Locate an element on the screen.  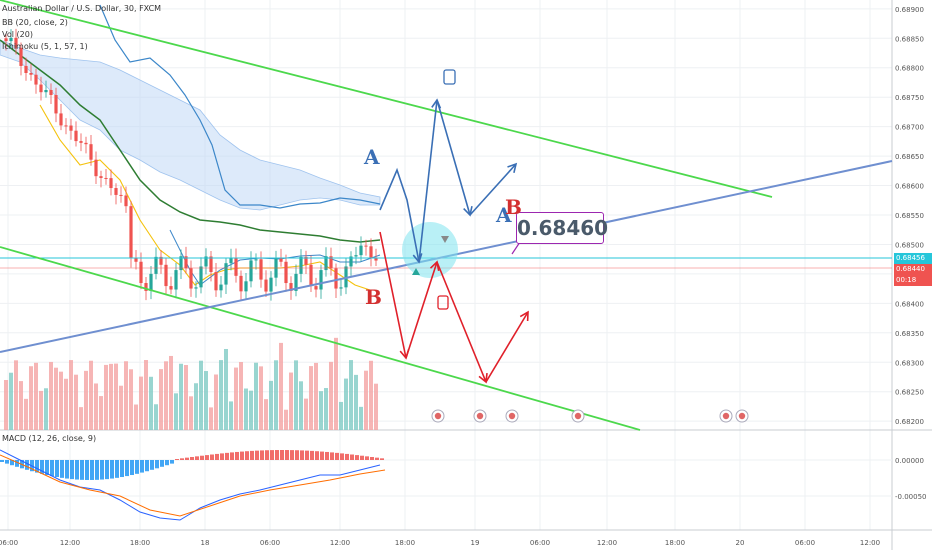
callout-pointer is located at coordinates (516, 248).